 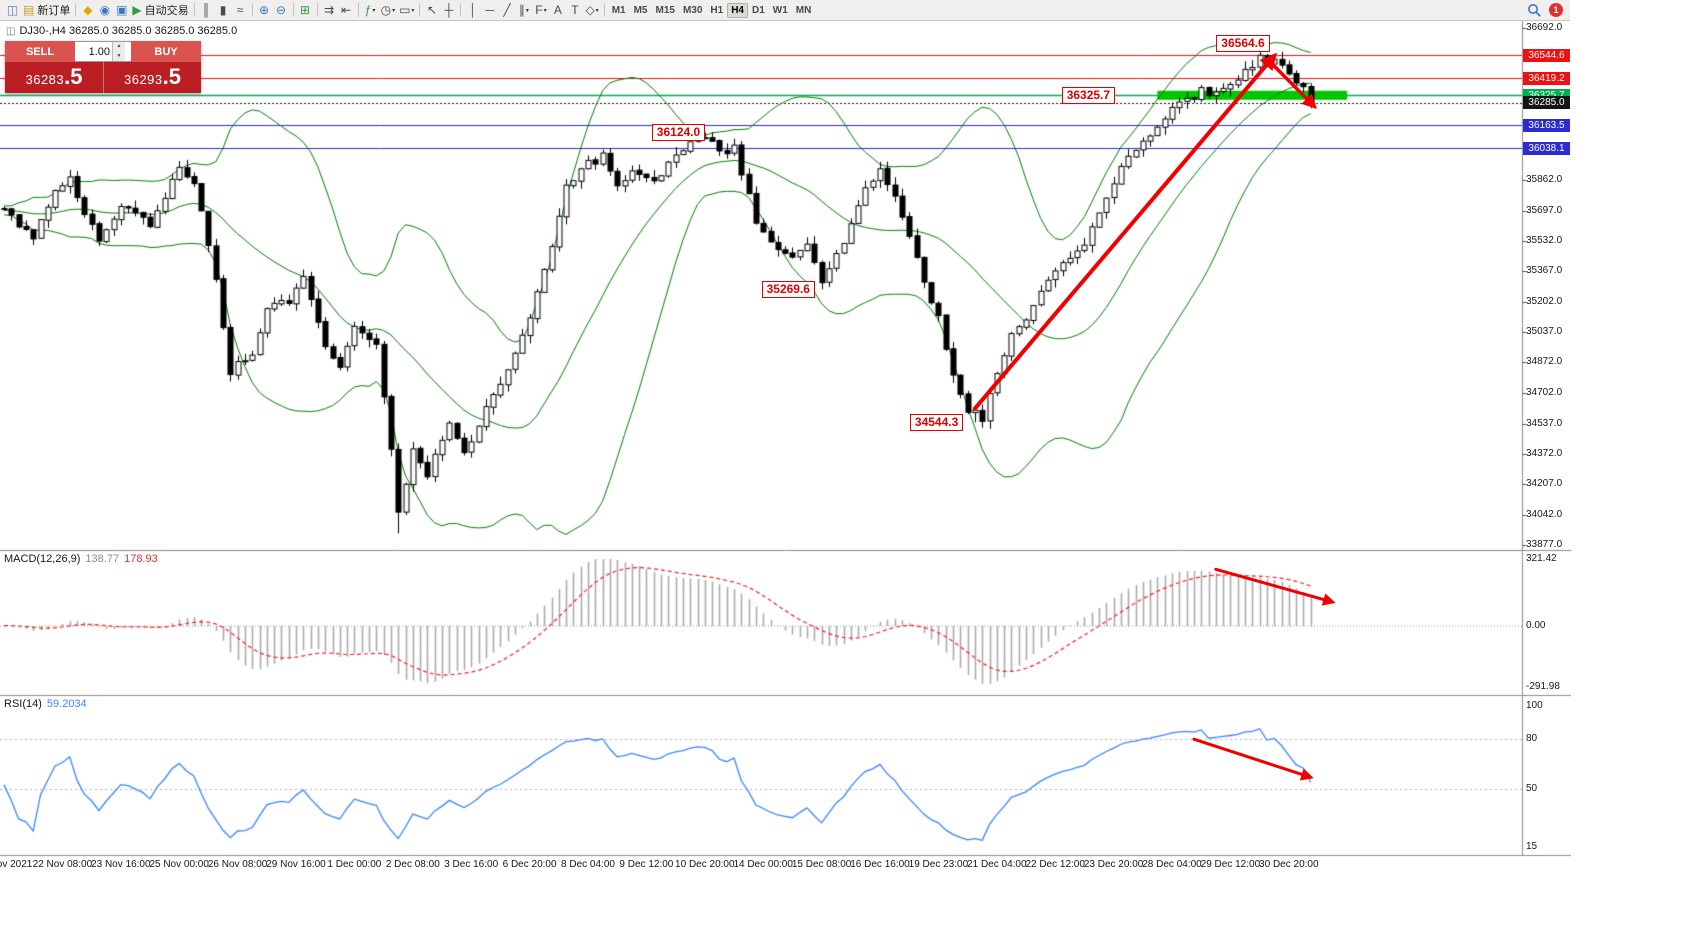 I want to click on candlestick-chart-icon: ▮, so click(x=223, y=10).